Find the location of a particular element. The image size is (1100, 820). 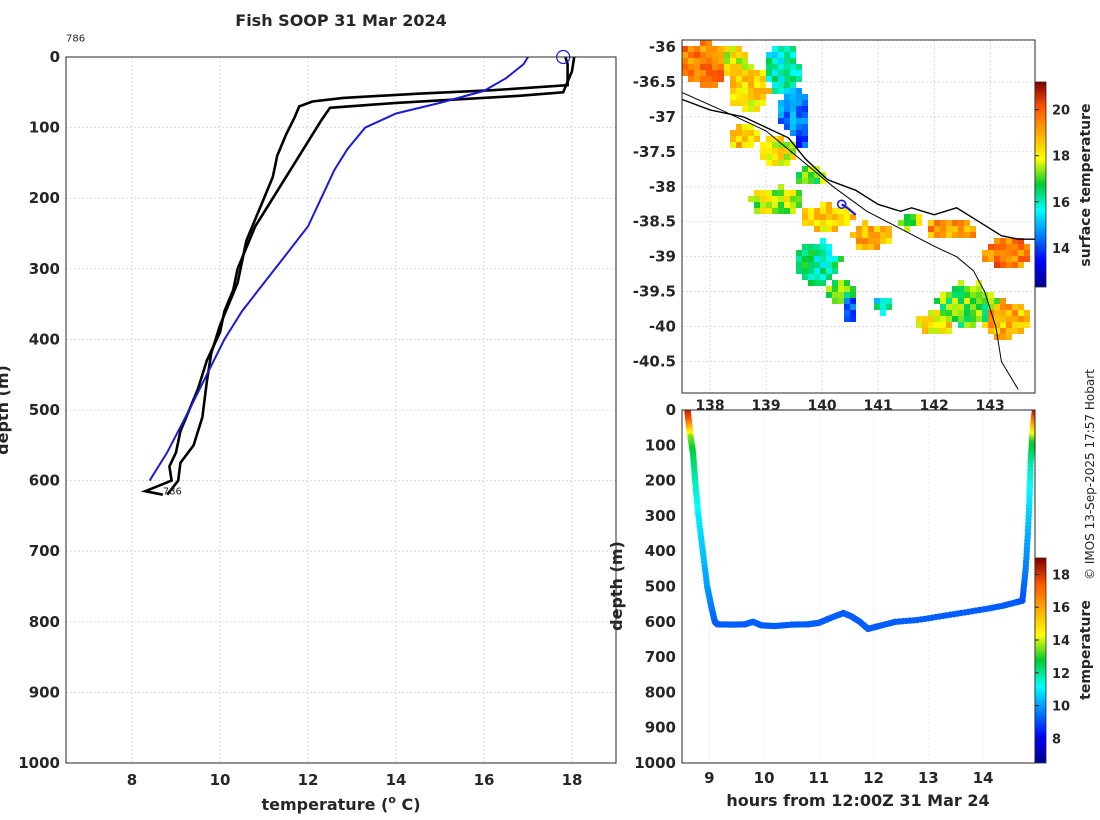

map-lat-tick-label: -39.5 is located at coordinates (654, 292).